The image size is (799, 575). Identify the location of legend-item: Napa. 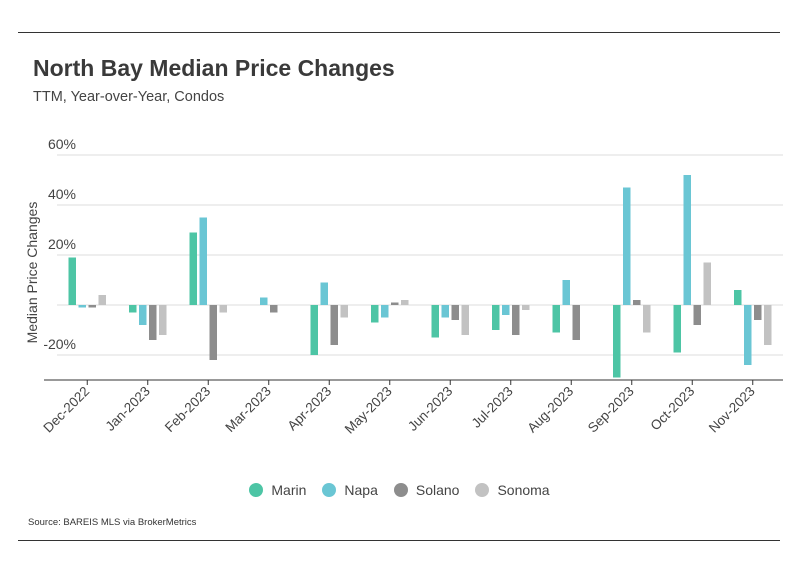
(350, 490).